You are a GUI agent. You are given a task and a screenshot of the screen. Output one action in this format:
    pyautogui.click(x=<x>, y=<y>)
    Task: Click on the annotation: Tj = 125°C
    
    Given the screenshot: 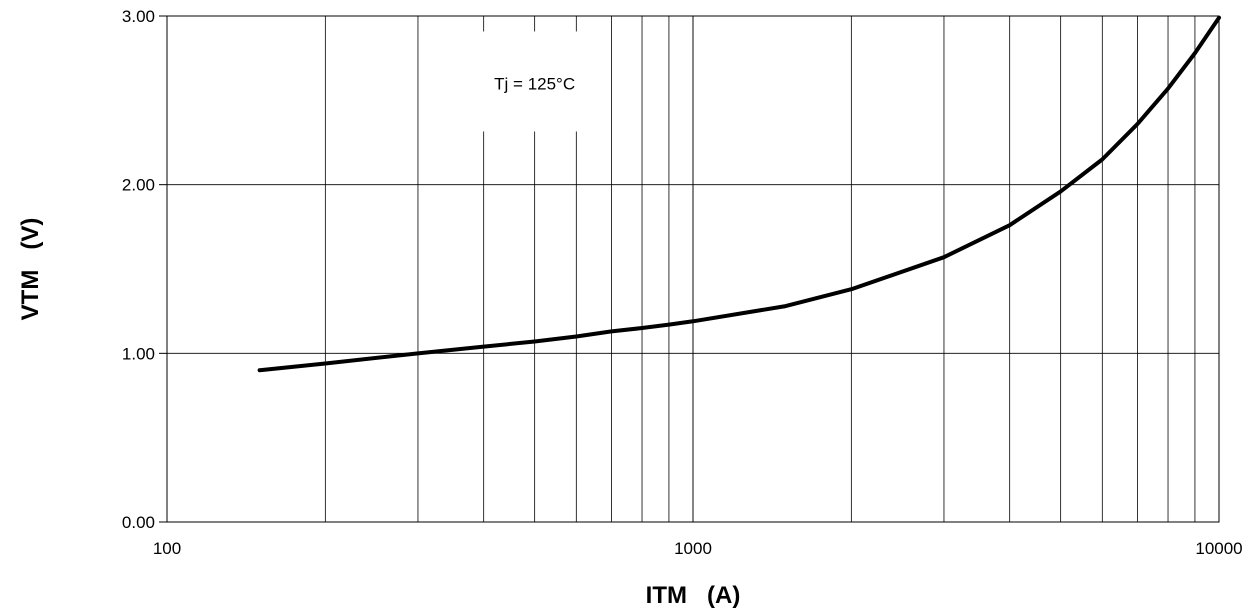 What is the action you would take?
    pyautogui.click(x=534, y=81)
    